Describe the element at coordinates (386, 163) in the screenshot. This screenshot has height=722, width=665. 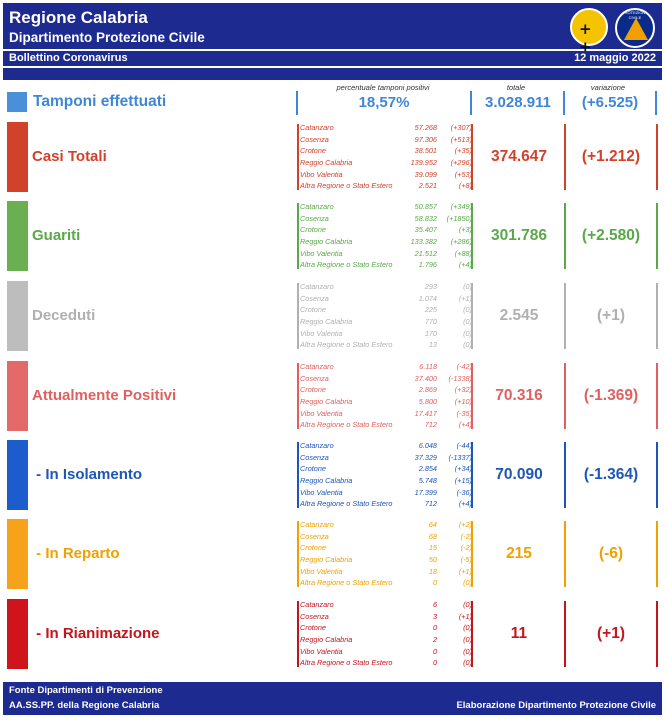
I see `province-row: Reggio Calabria 139.952 (+296)` at that location.